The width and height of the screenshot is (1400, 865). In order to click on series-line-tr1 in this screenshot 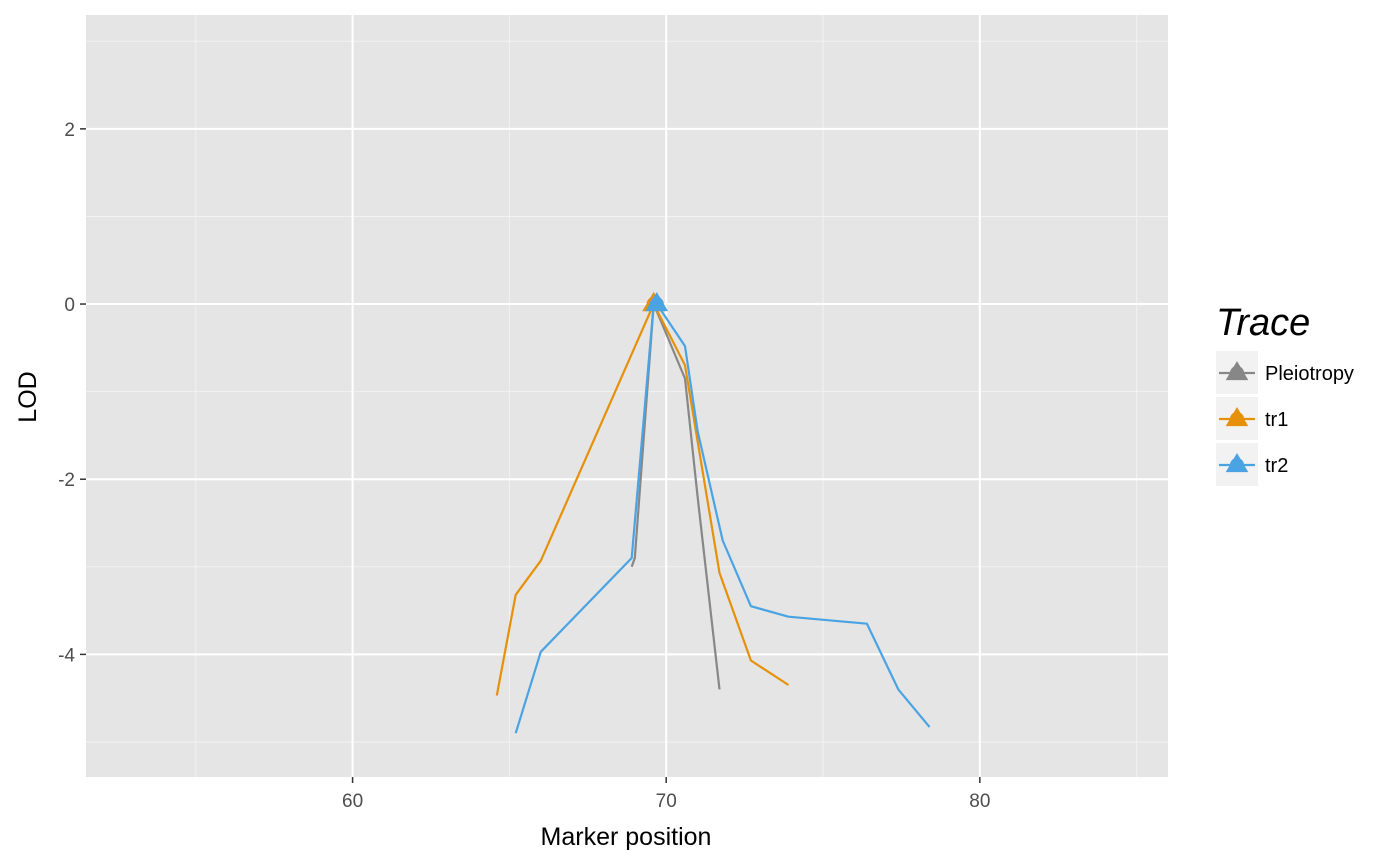, I will do `click(642, 499)`.